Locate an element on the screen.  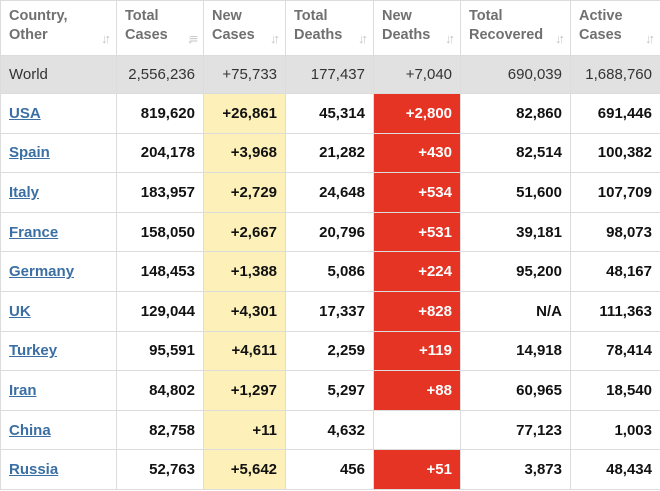
total-cases-cell: 2,556,236 is located at coordinates (160, 74).